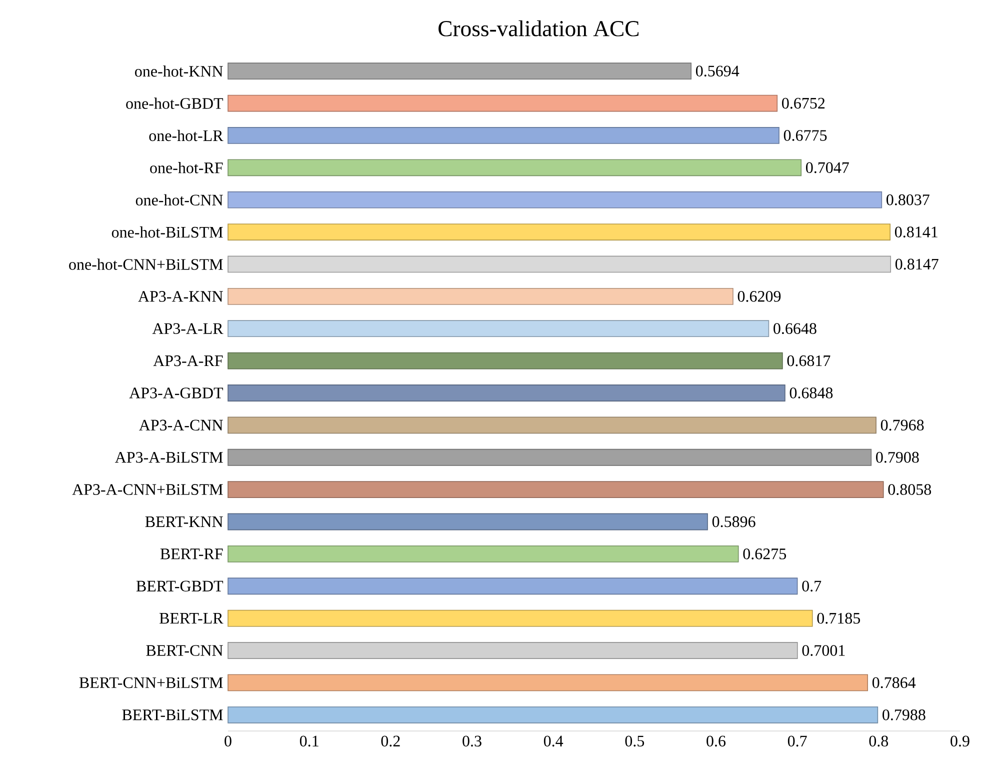 This screenshot has width=982, height=767. What do you see at coordinates (180, 296) in the screenshot?
I see `y-tick-label: AP3-A-KNN` at bounding box center [180, 296].